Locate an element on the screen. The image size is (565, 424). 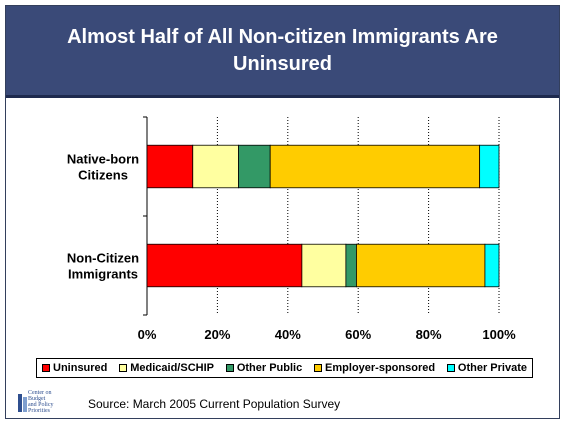
category-label-line: Citizens is located at coordinates (103, 175).